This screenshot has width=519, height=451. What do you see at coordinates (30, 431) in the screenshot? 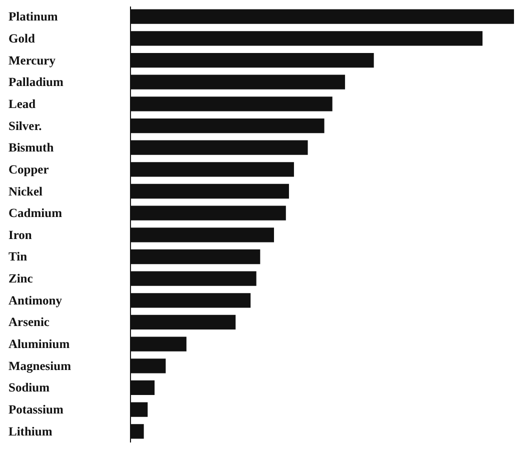
I see `y-tick-label: Lithium` at bounding box center [30, 431].